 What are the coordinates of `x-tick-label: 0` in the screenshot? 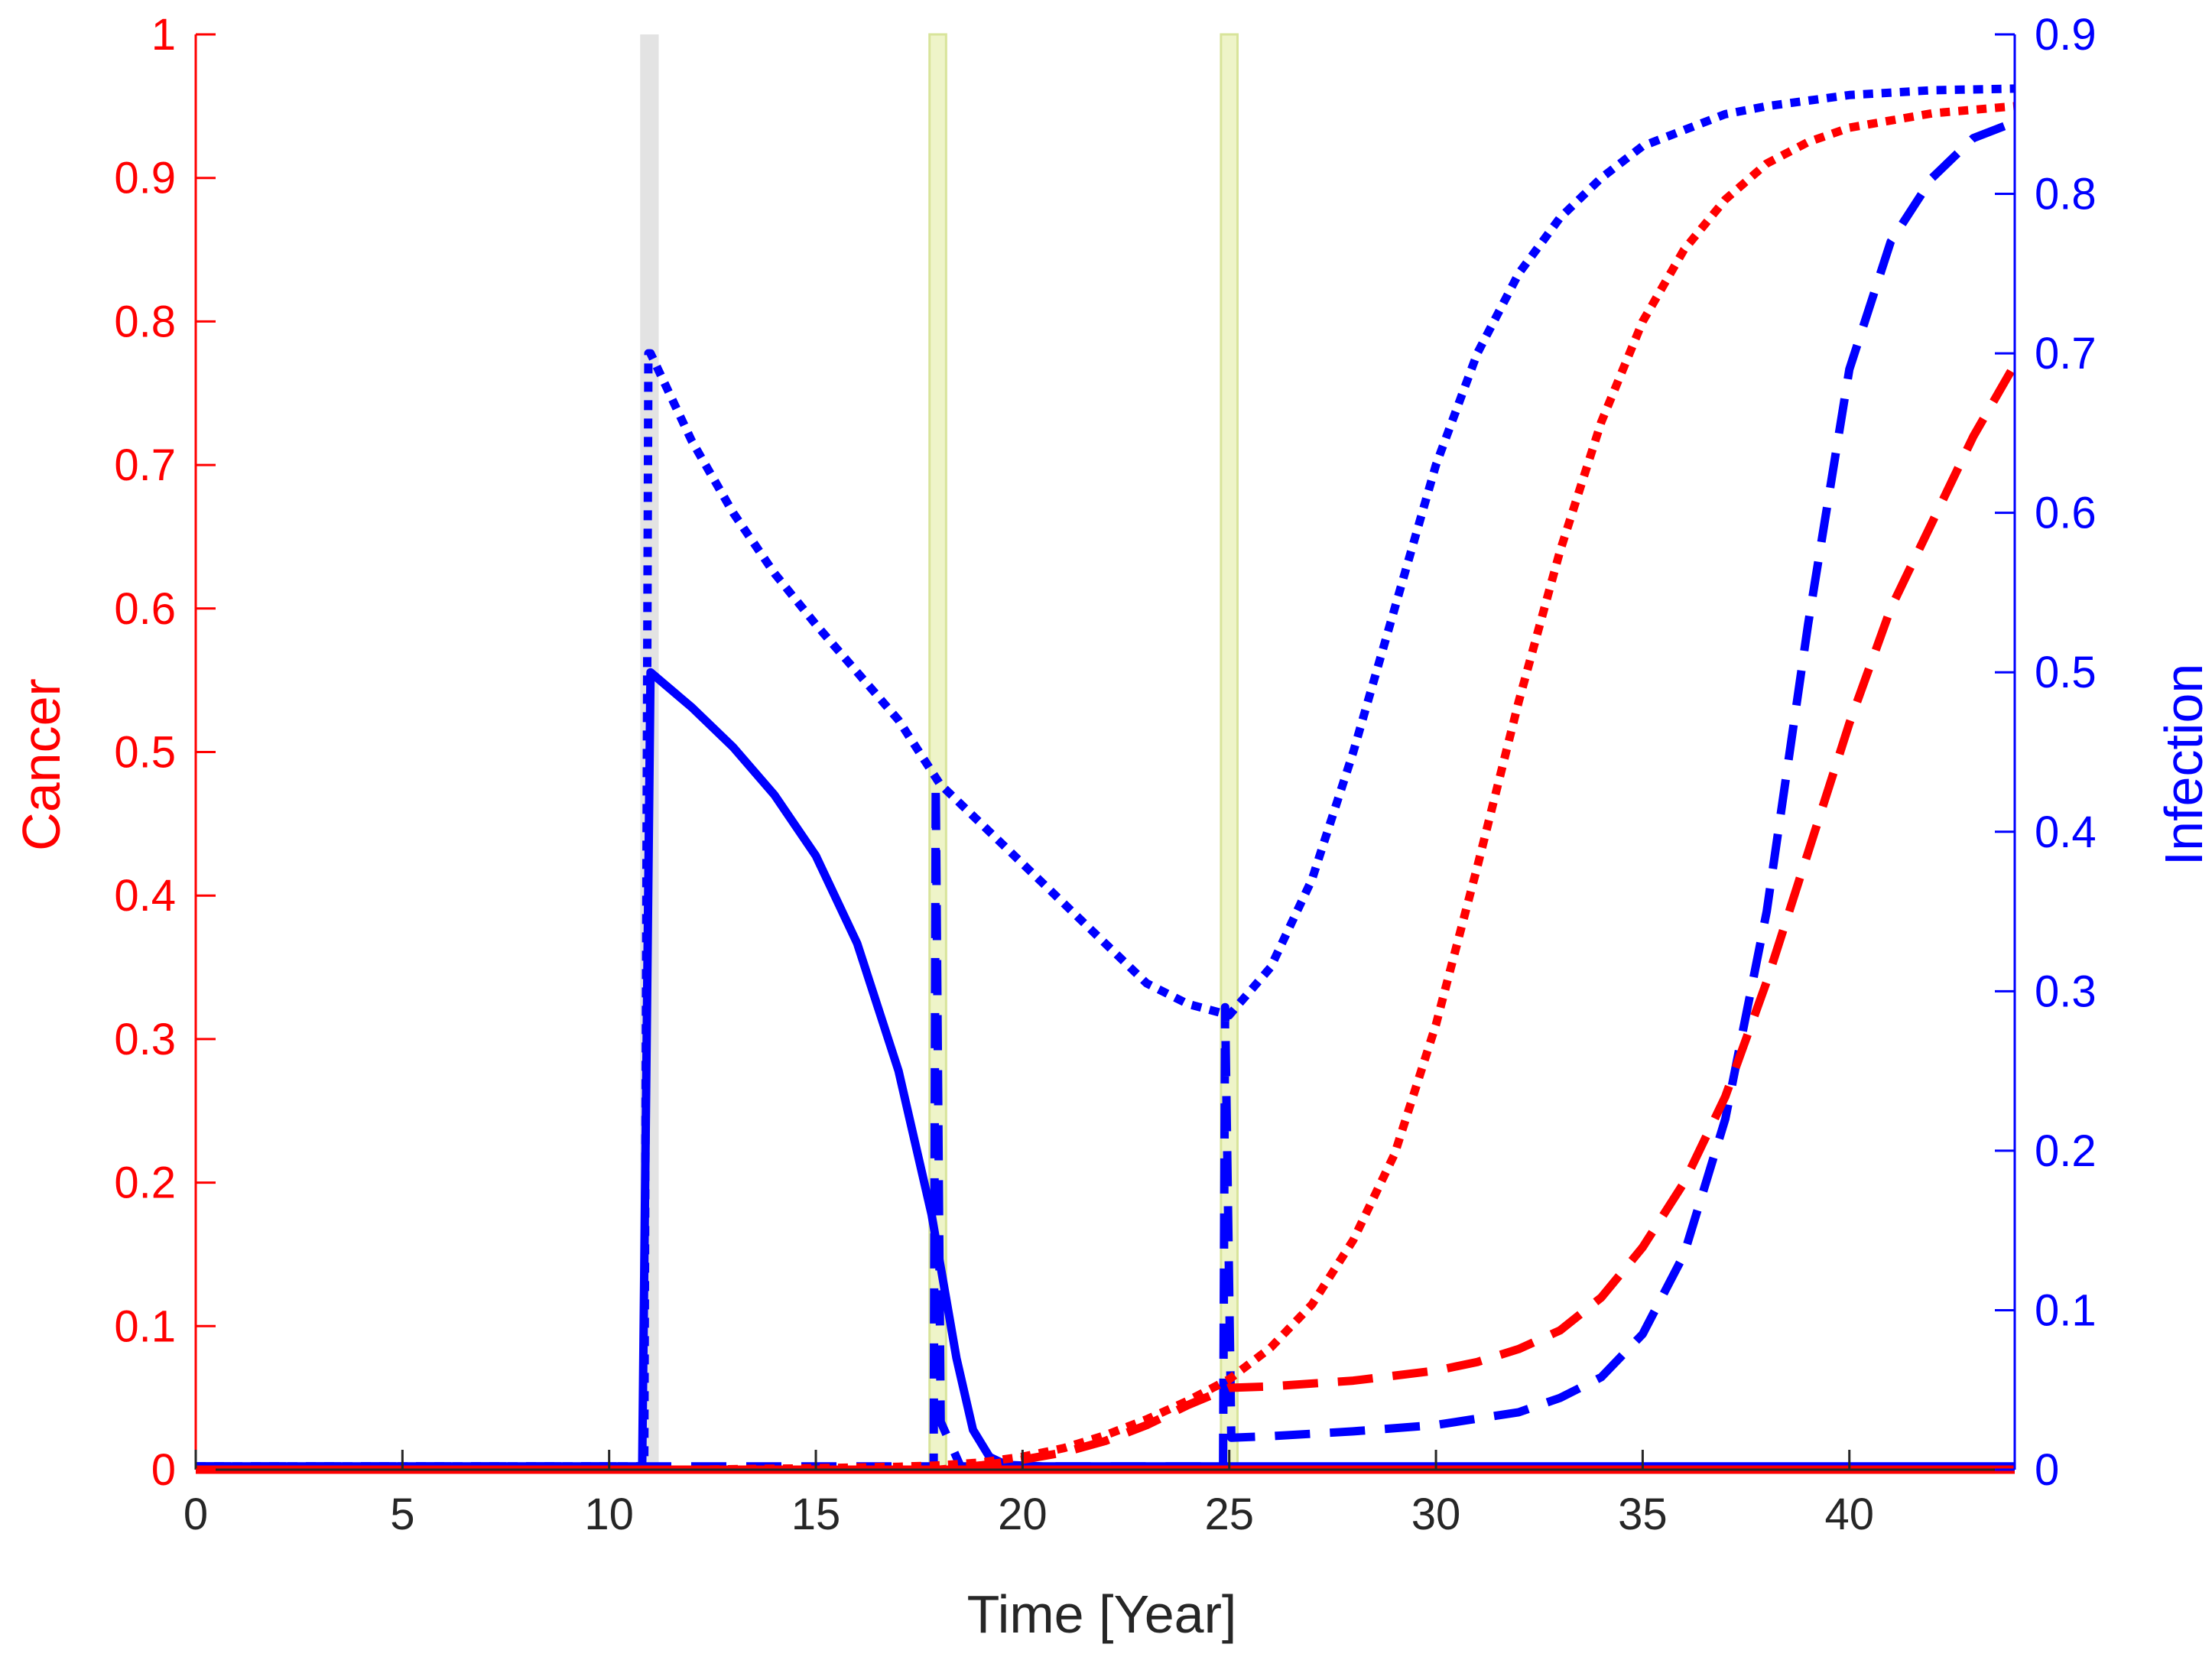 It's located at (196, 1514).